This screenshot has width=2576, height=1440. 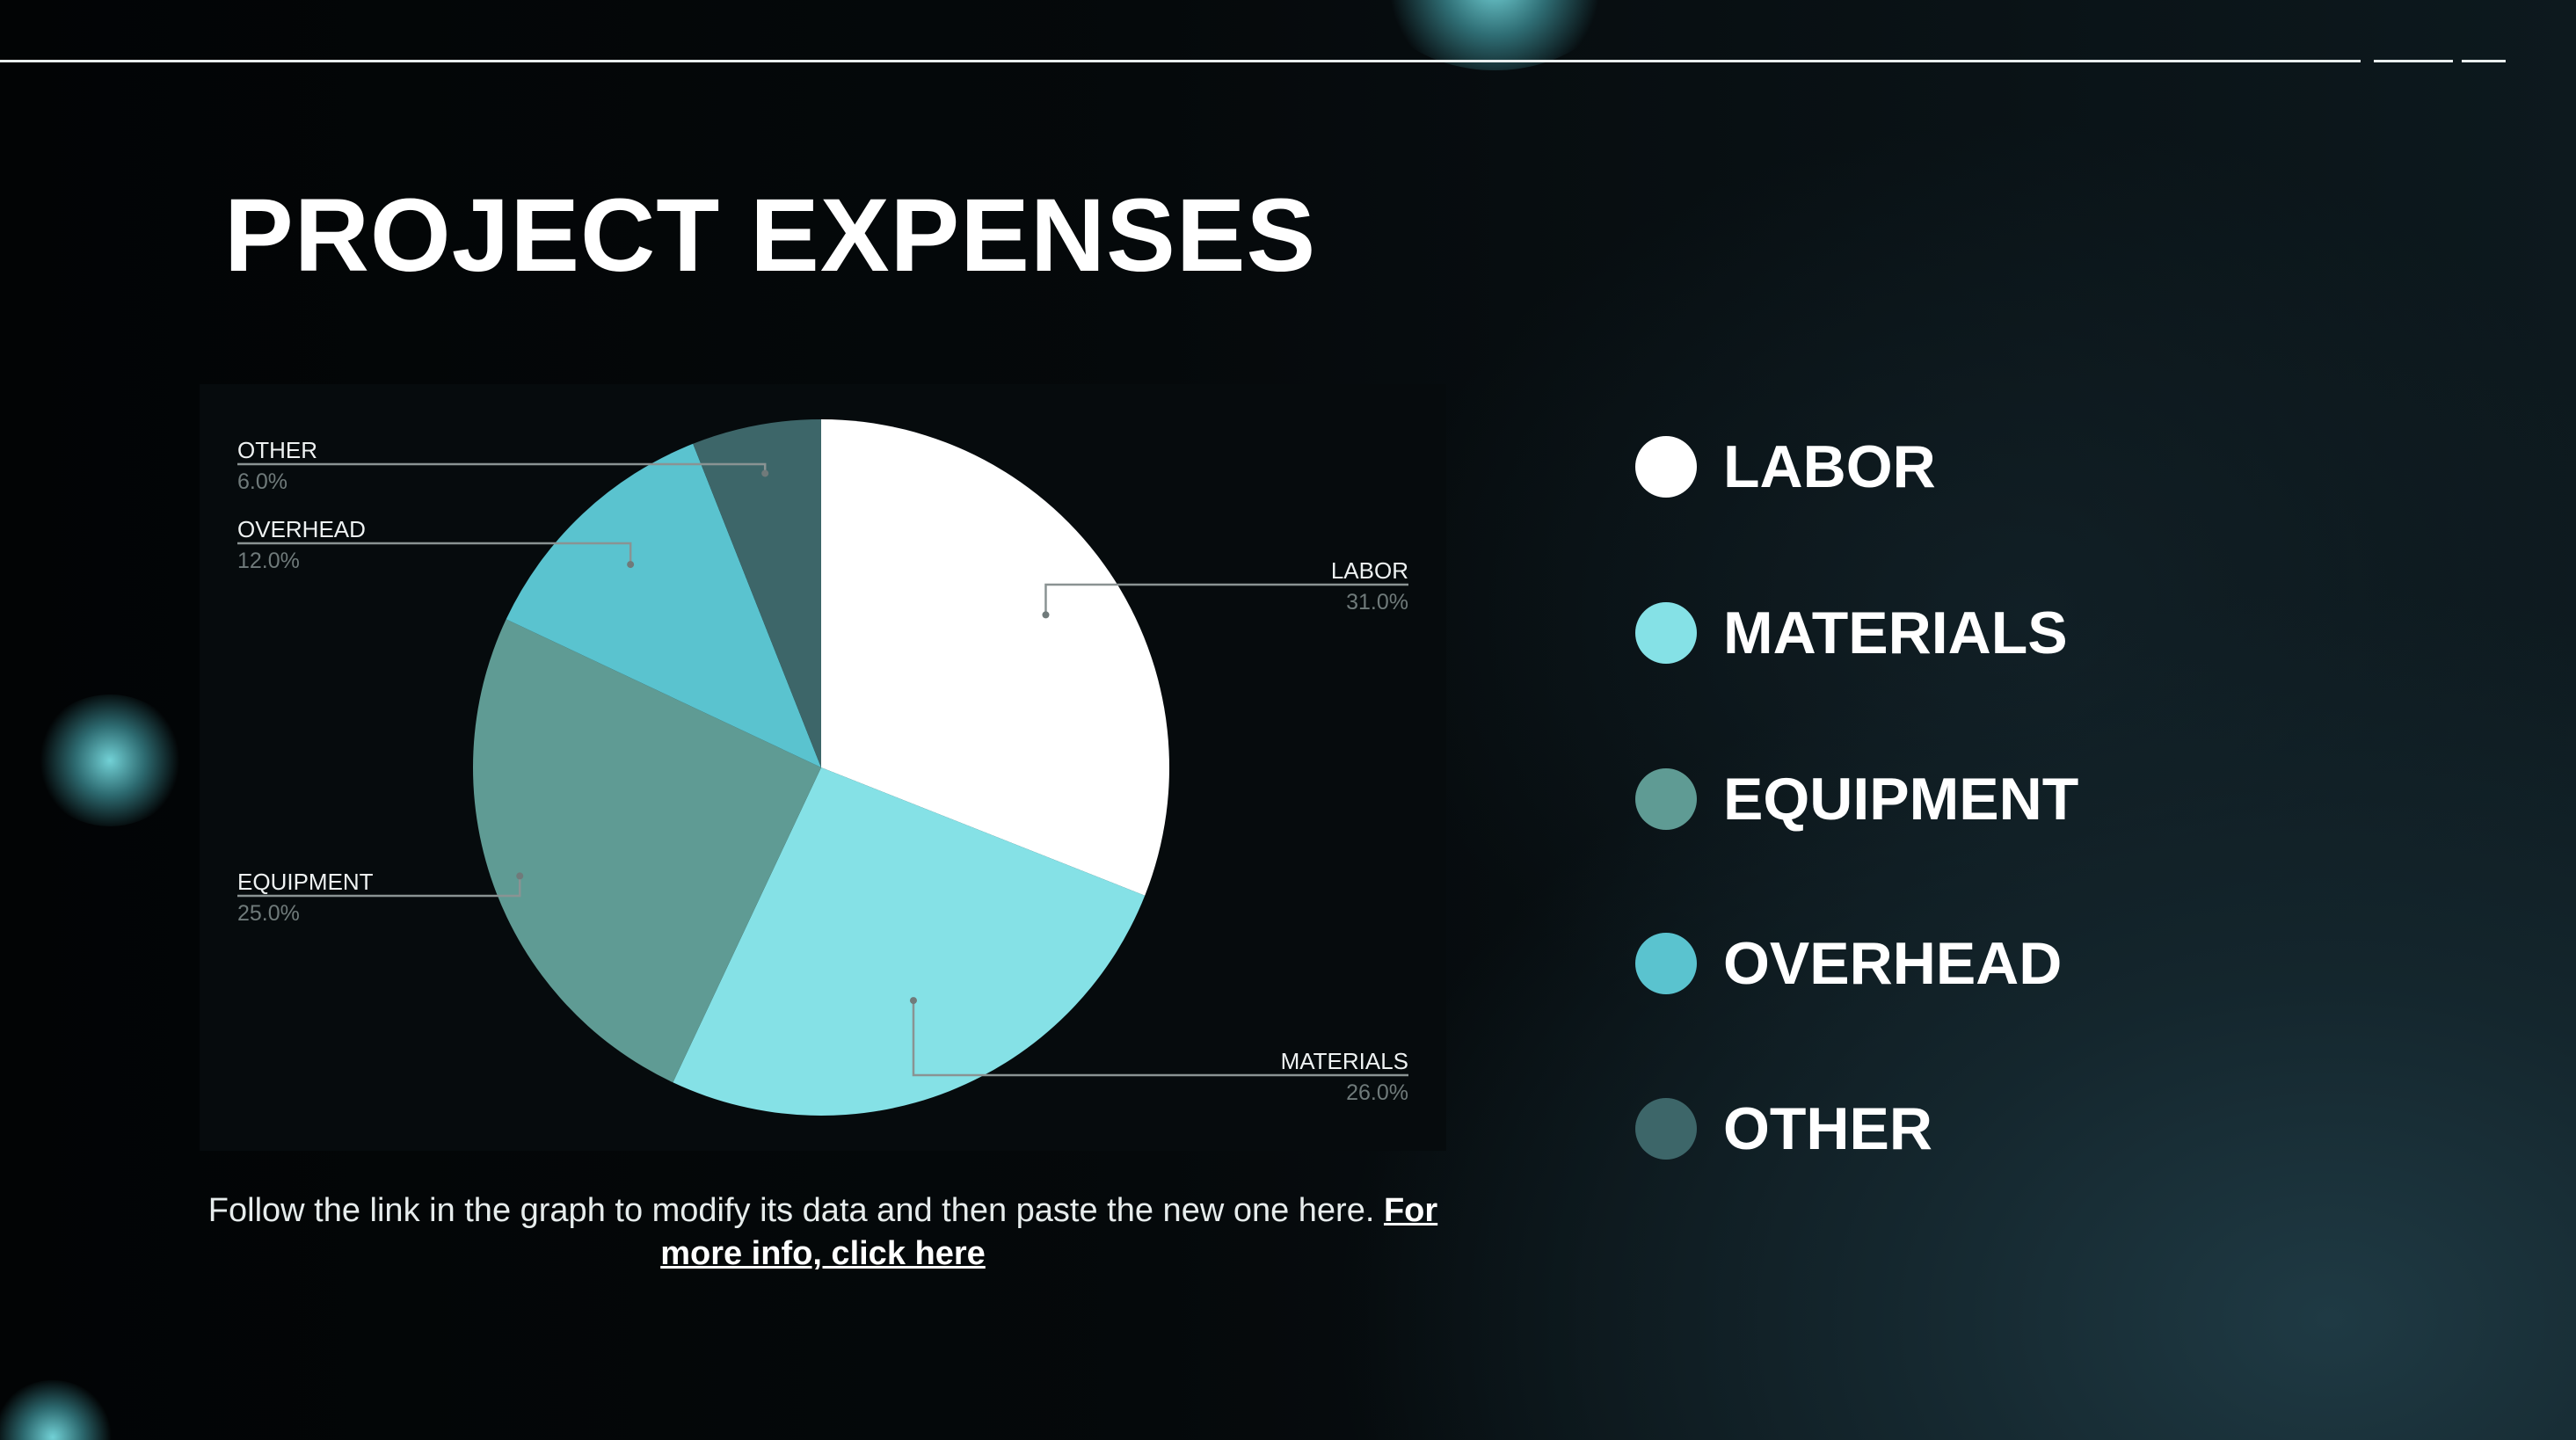 What do you see at coordinates (757, 593) in the screenshot?
I see `pie-slice-other` at bounding box center [757, 593].